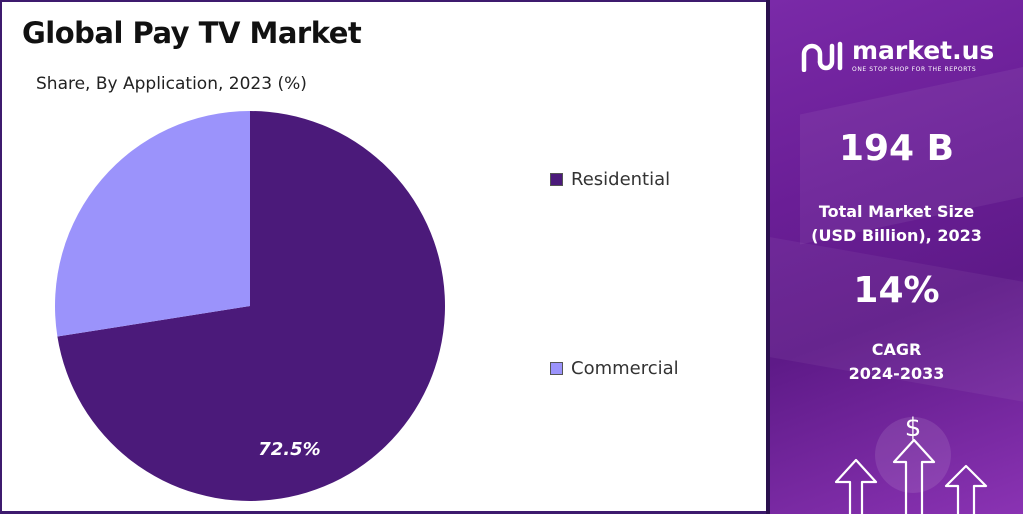 The width and height of the screenshot is (1023, 516). What do you see at coordinates (289, 449) in the screenshot?
I see `data-label-residential: 72.5%` at bounding box center [289, 449].